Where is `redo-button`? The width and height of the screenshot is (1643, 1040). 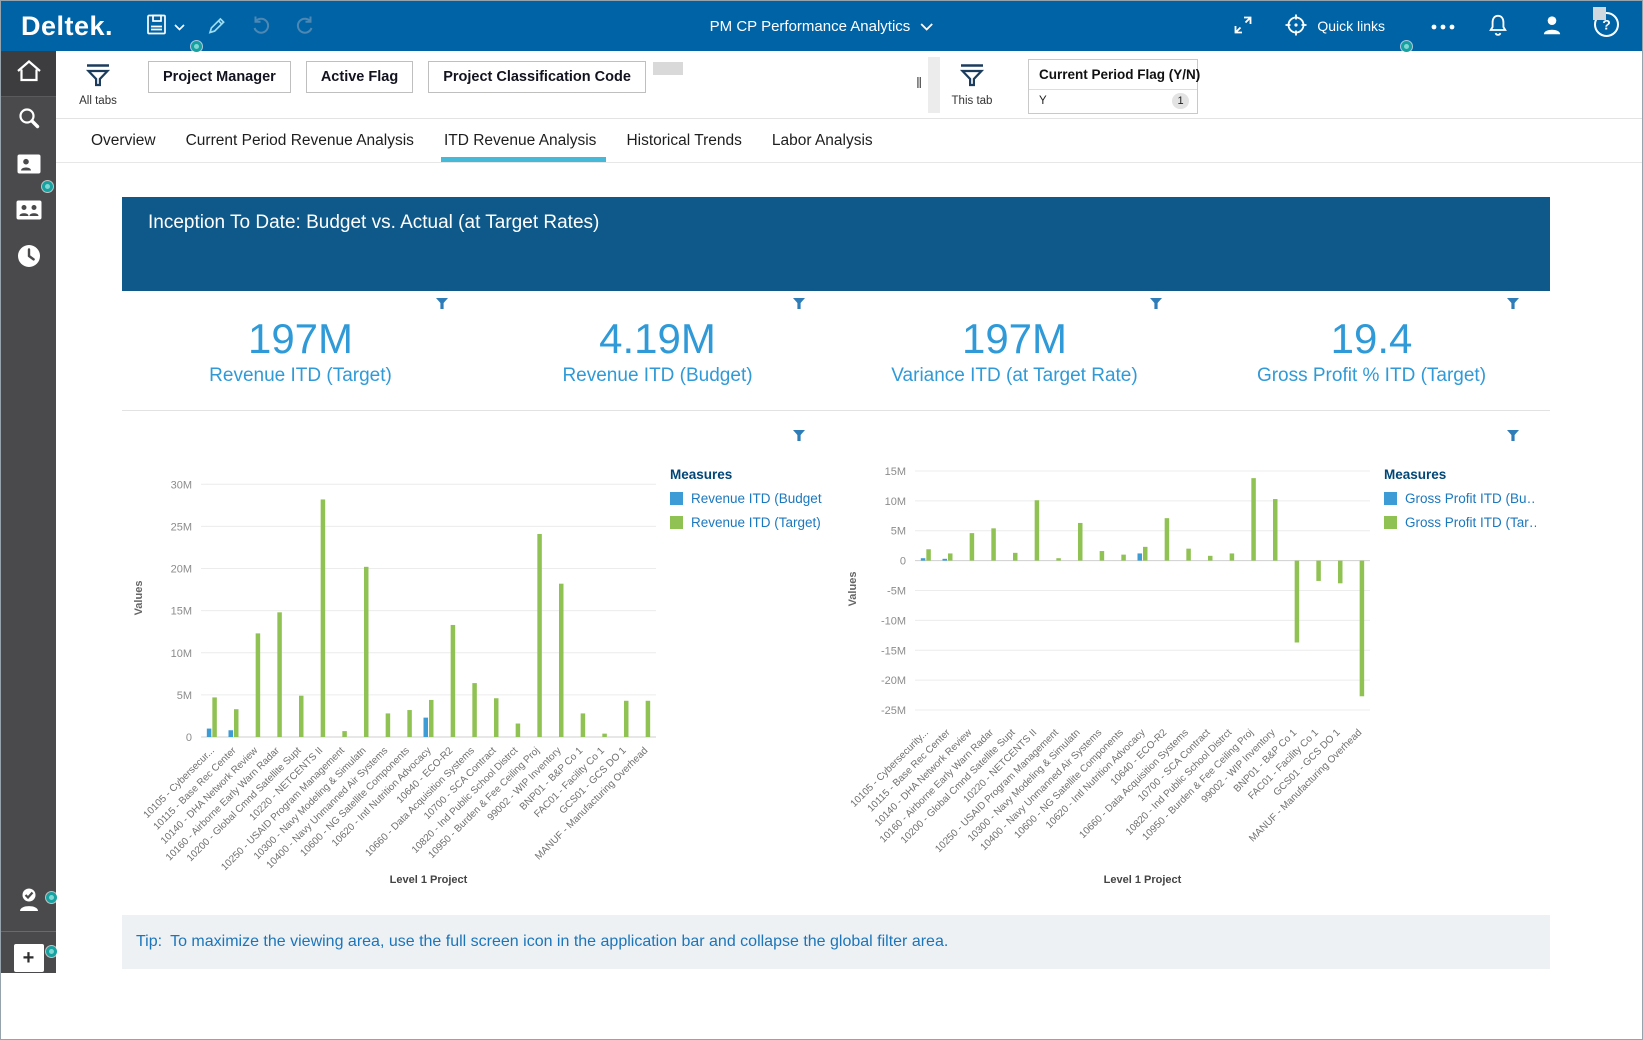 redo-button is located at coordinates (305, 26).